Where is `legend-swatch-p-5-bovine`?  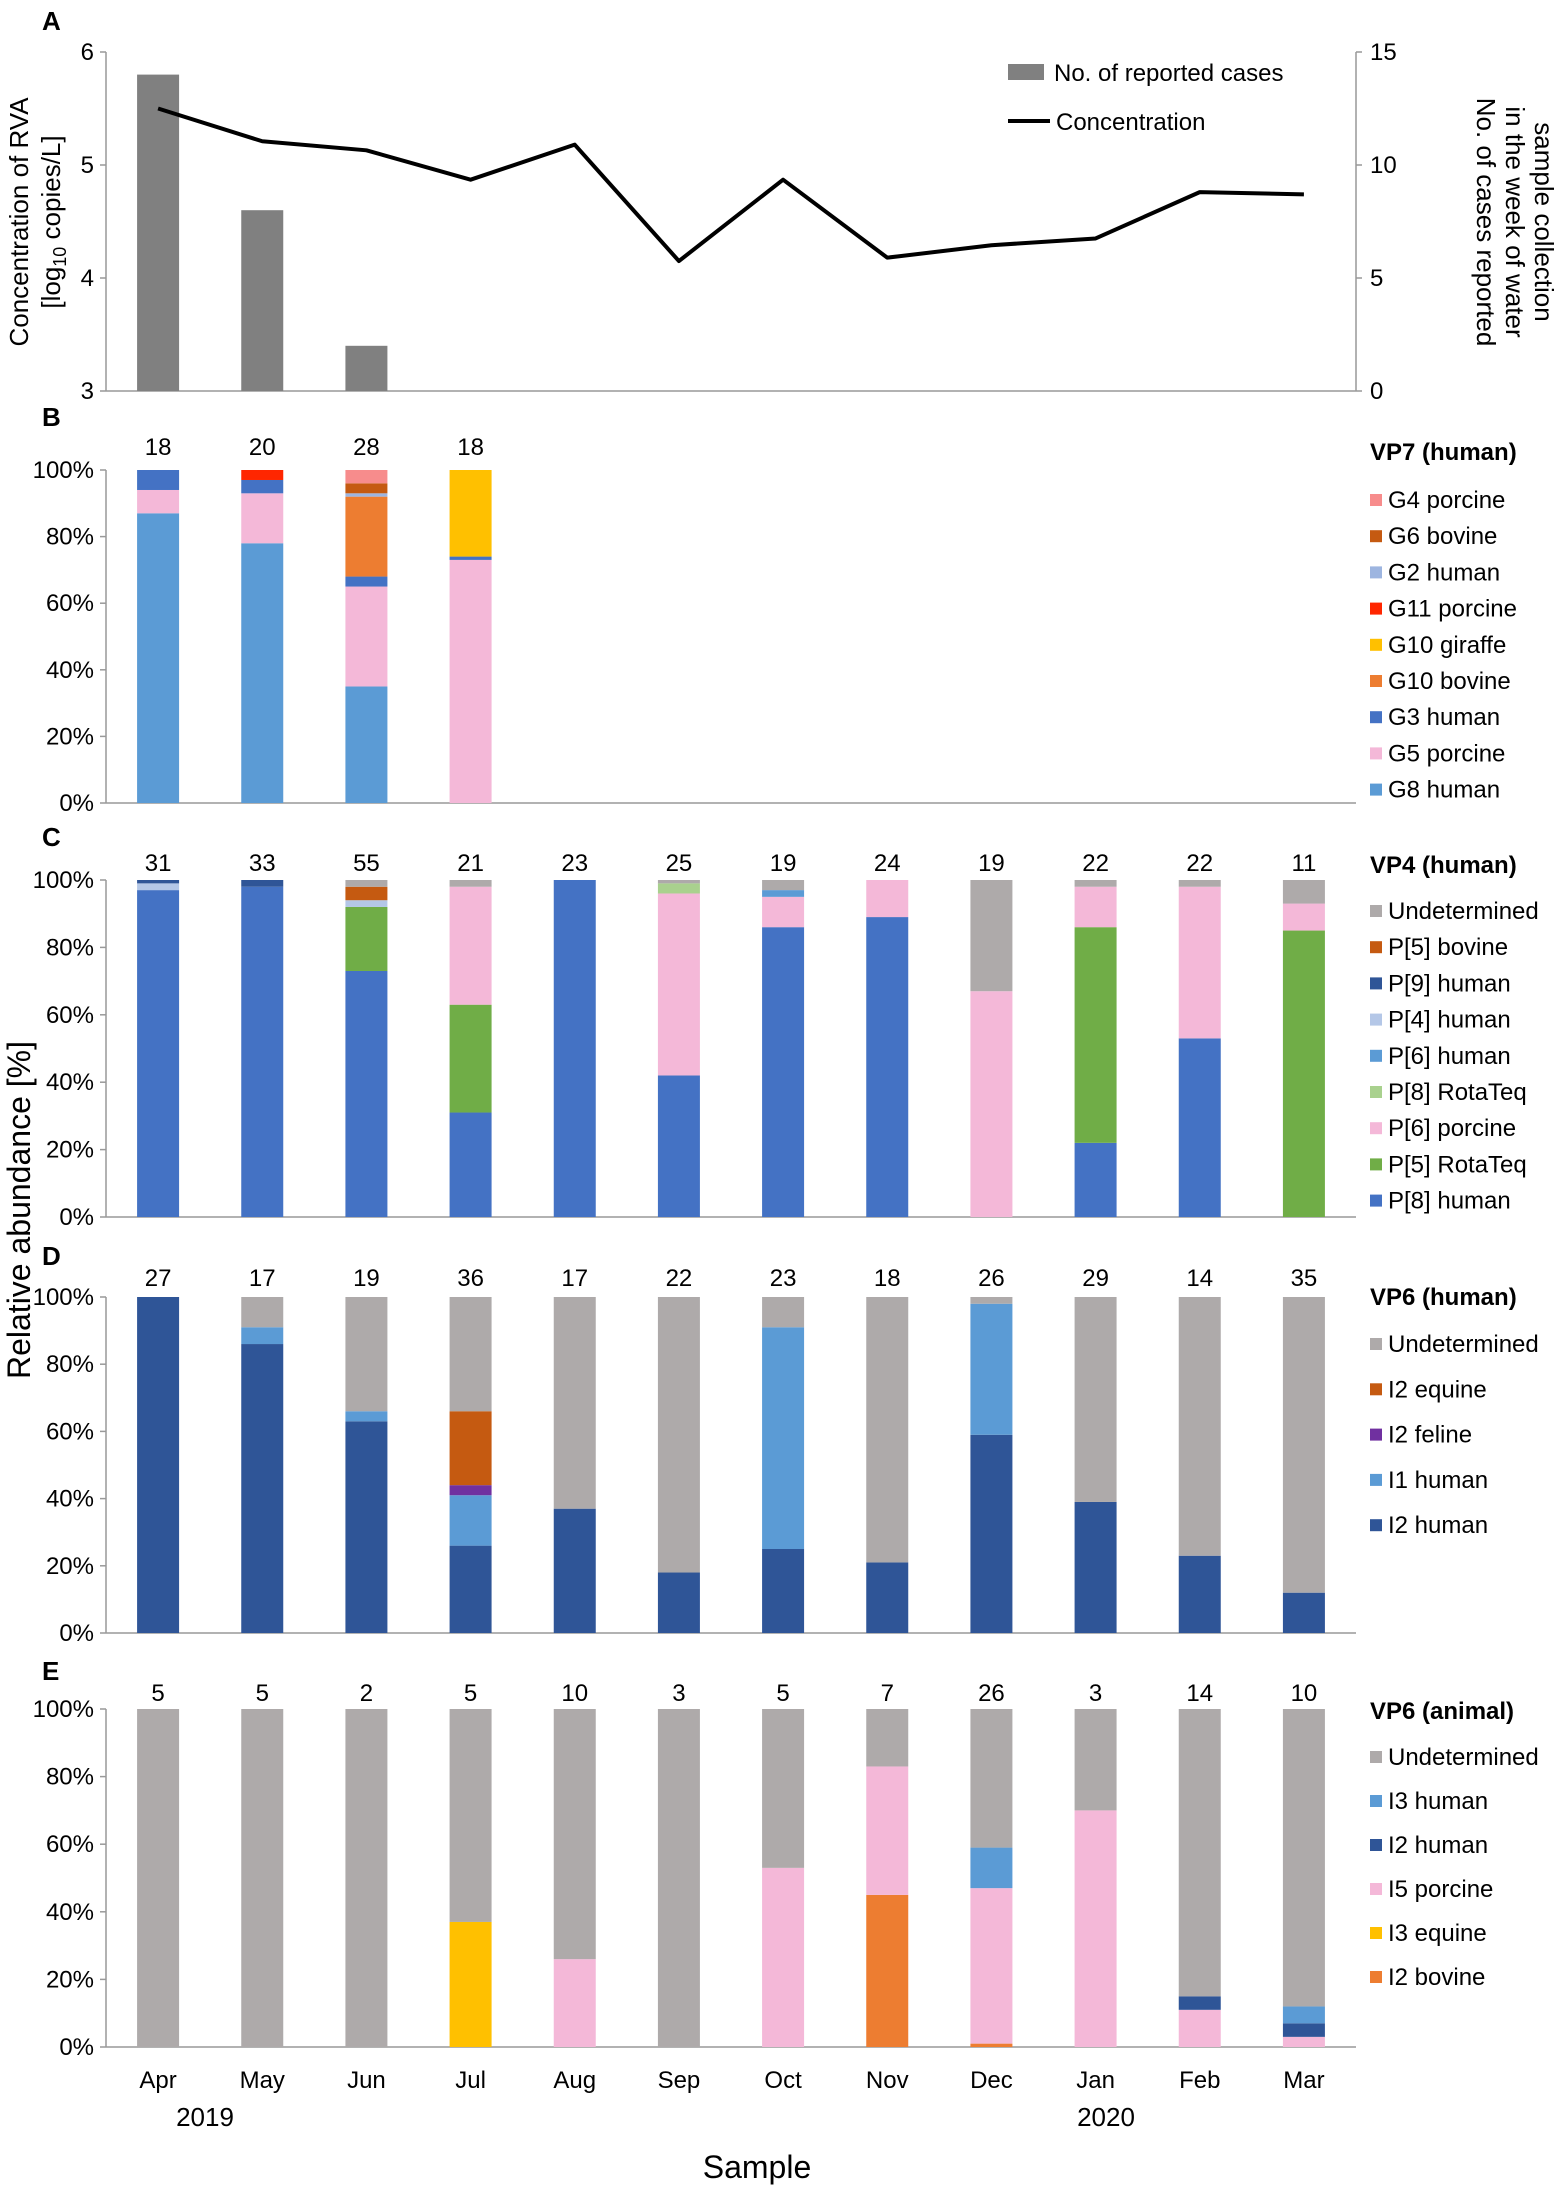 legend-swatch-p-5-bovine is located at coordinates (1376, 947).